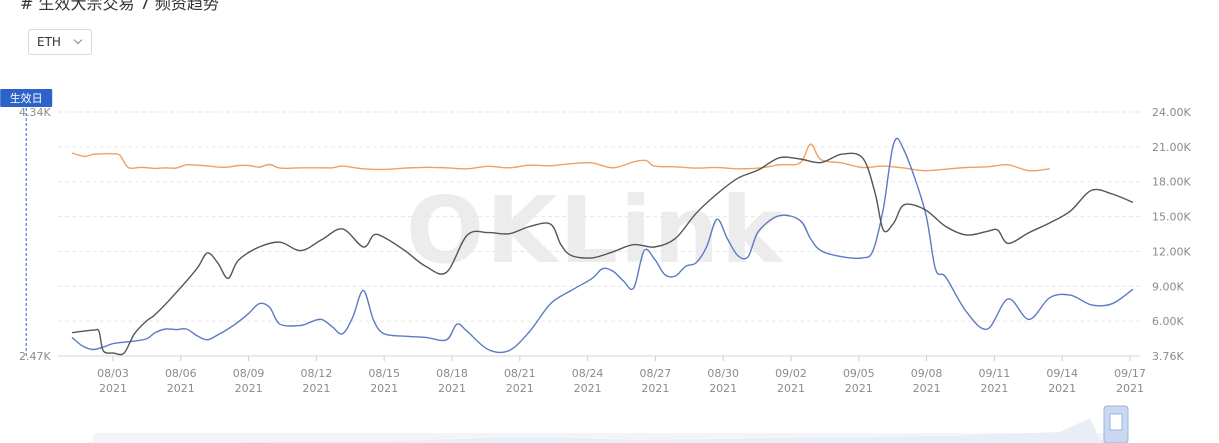 The image size is (1219, 443). I want to click on marker-tag, so click(26, 98).